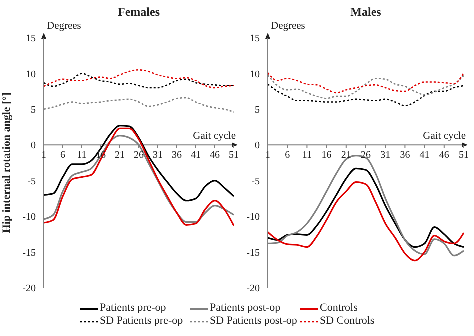 This screenshot has width=474, height=336. What do you see at coordinates (245, 308) in the screenshot?
I see `legend-label: Patients post-op` at bounding box center [245, 308].